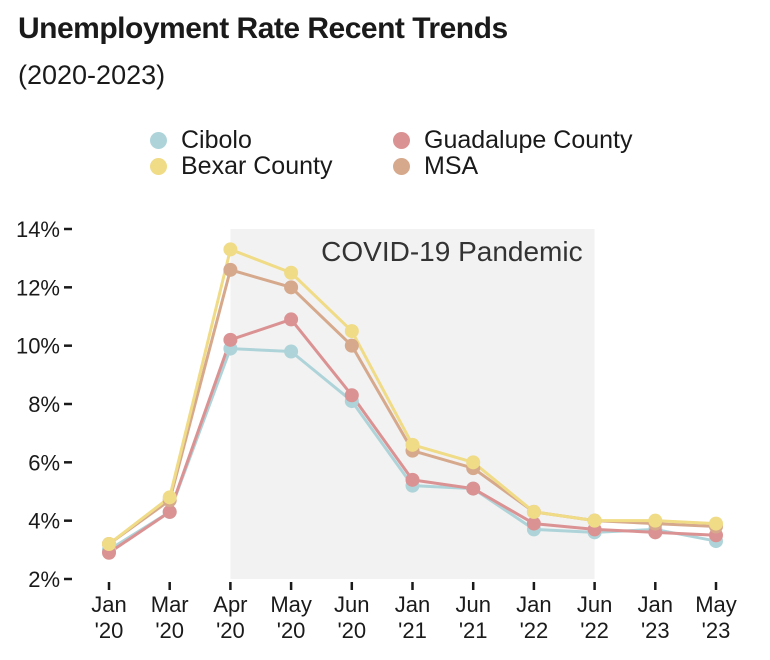 The image size is (770, 660). I want to click on covid-annotation-label: COVID-19 Pandemic, so click(451, 251).